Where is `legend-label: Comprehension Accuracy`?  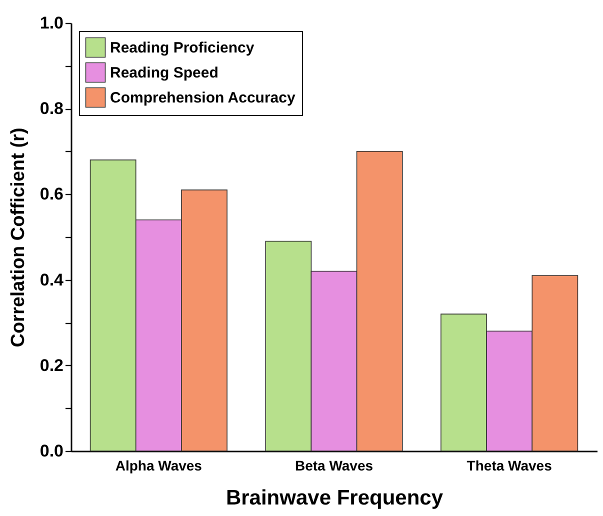 legend-label: Comprehension Accuracy is located at coordinates (203, 98).